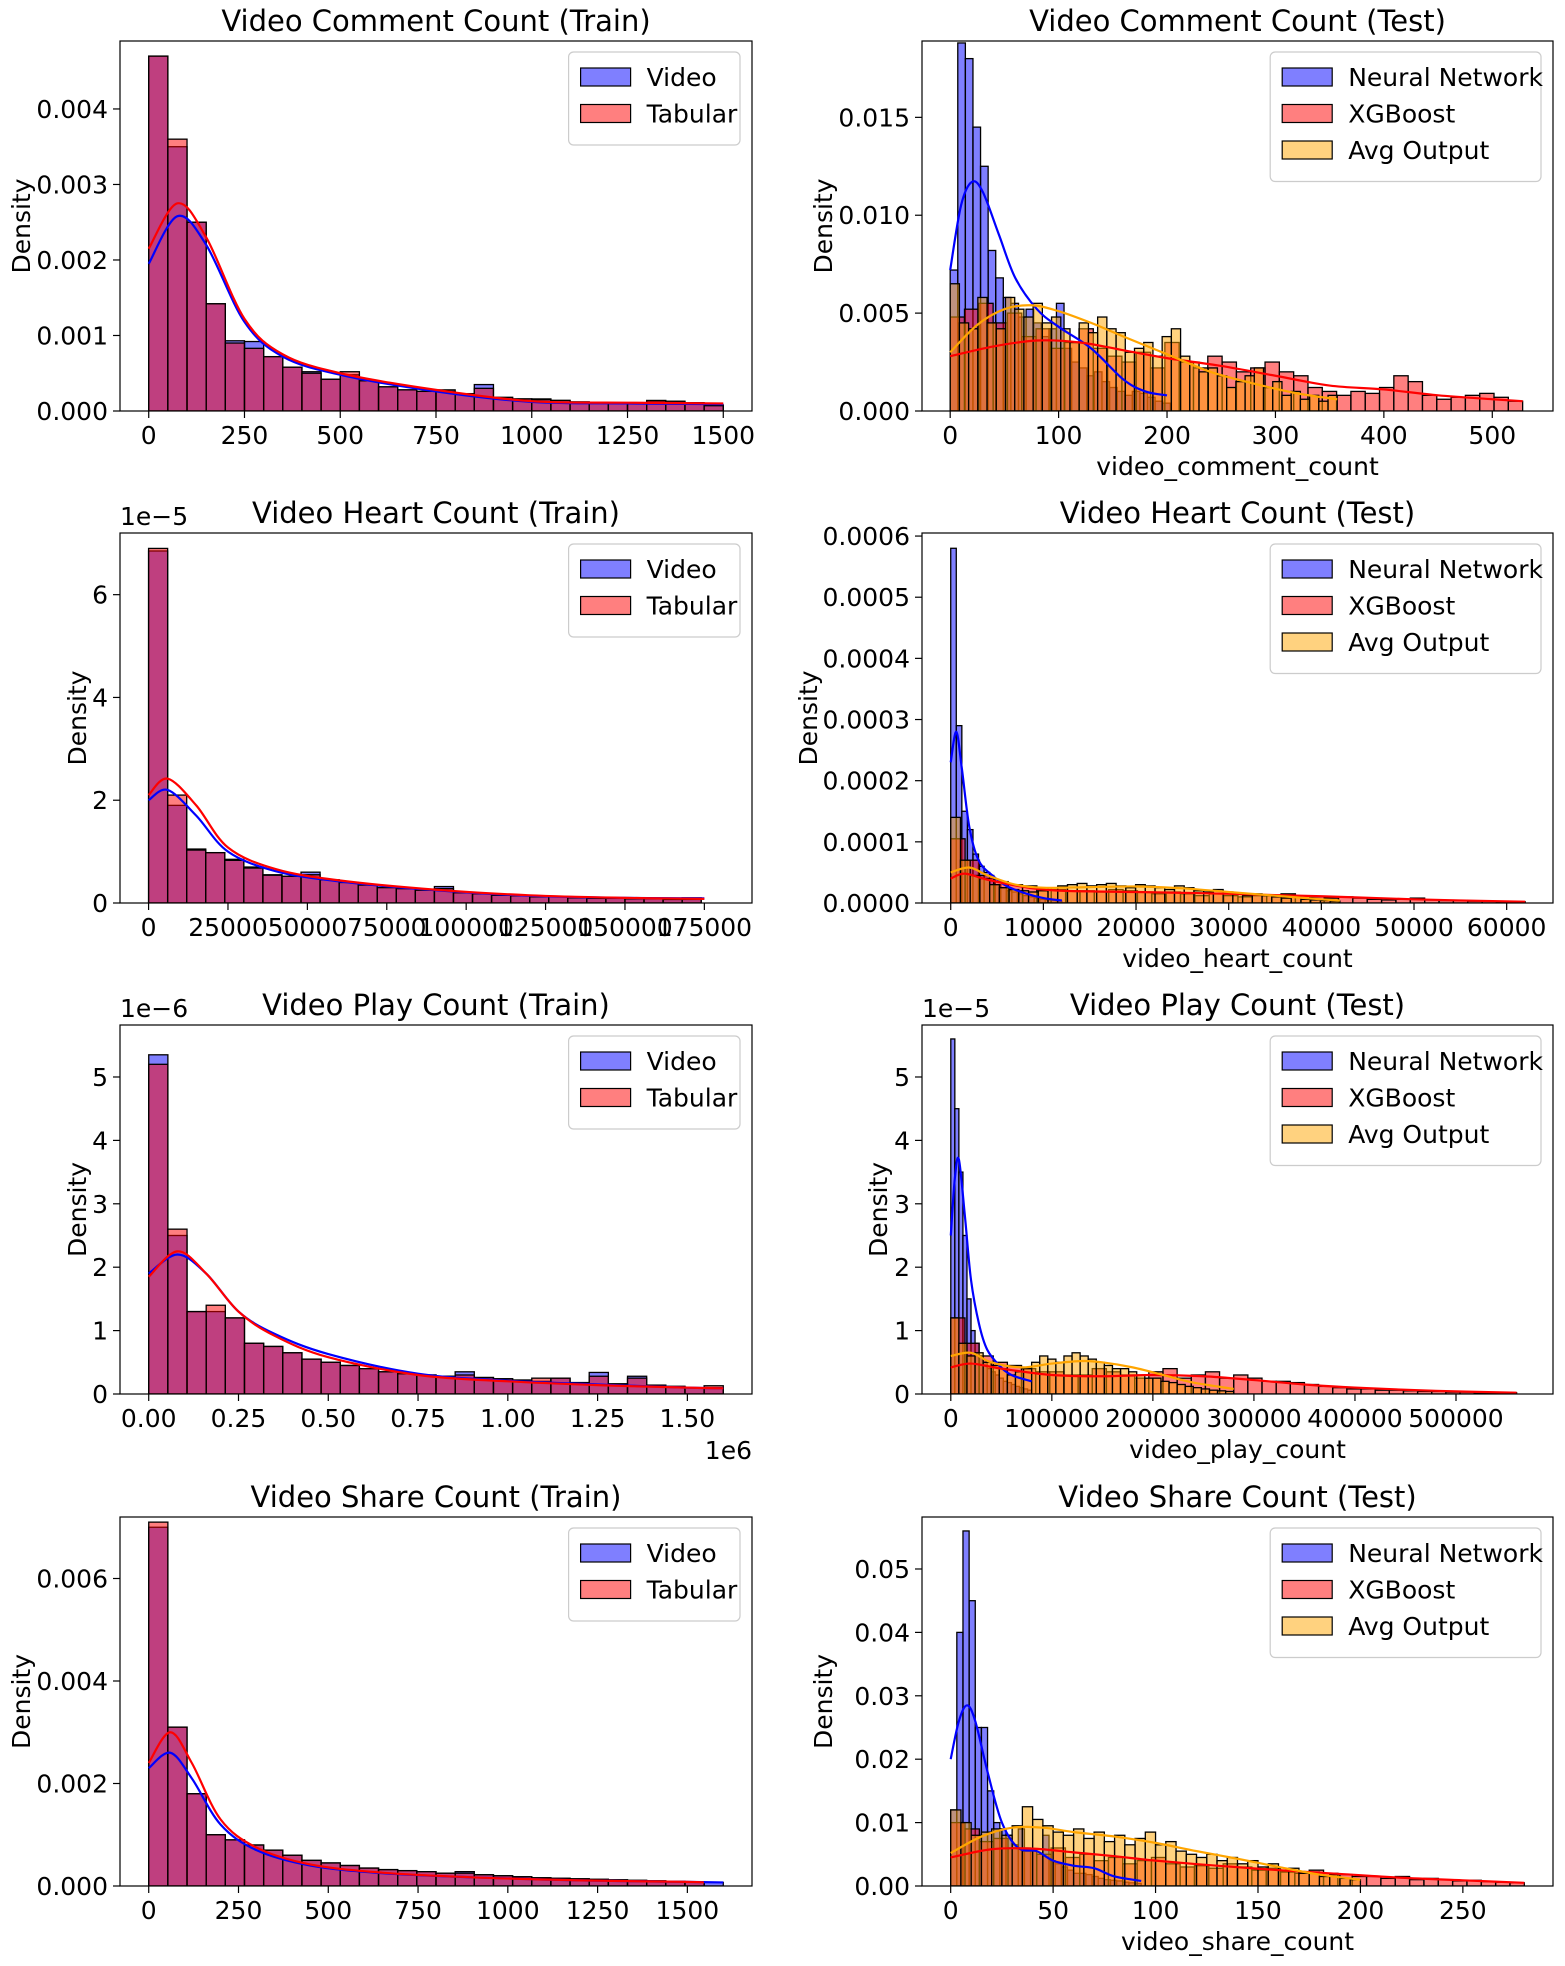 Image resolution: width=1565 pixels, height=1966 pixels. I want to click on y-tick-label: 4, so click(902, 1140).